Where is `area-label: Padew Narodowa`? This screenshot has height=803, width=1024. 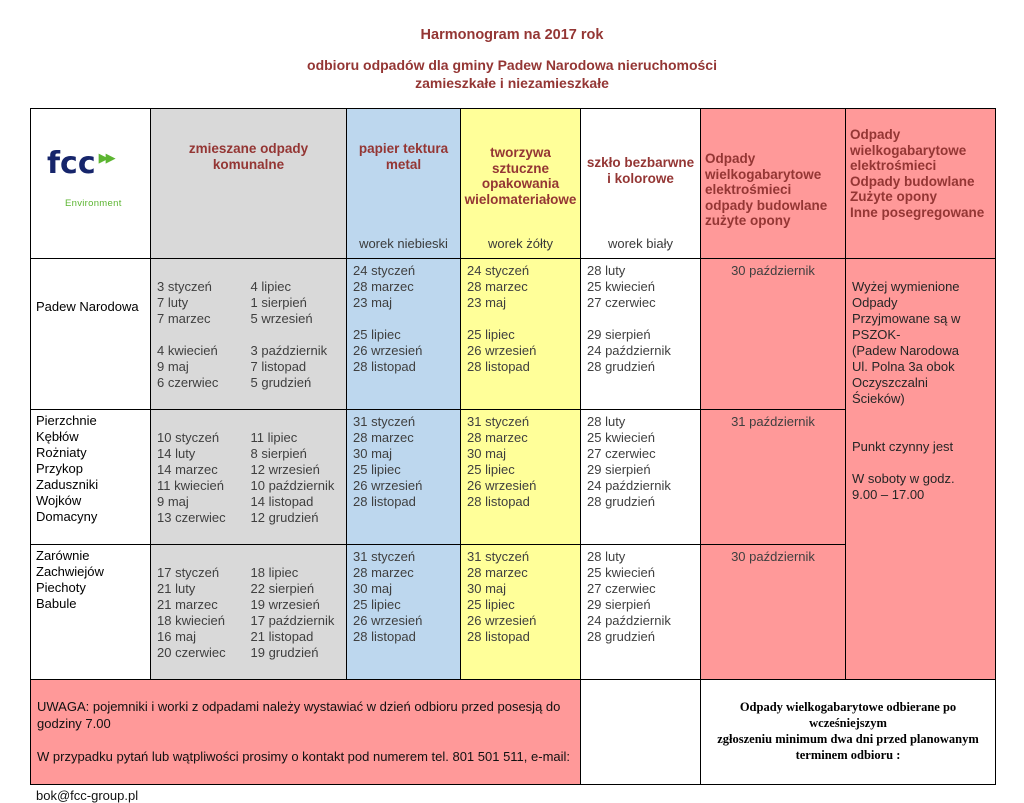
area-label: Padew Narodowa is located at coordinates (90, 334).